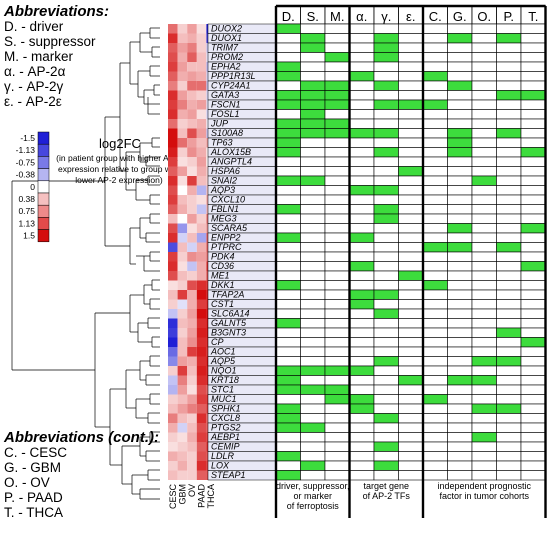 The image size is (550, 542). Describe the element at coordinates (223, 361) in the screenshot. I see `gene-label: AQP5` at that location.